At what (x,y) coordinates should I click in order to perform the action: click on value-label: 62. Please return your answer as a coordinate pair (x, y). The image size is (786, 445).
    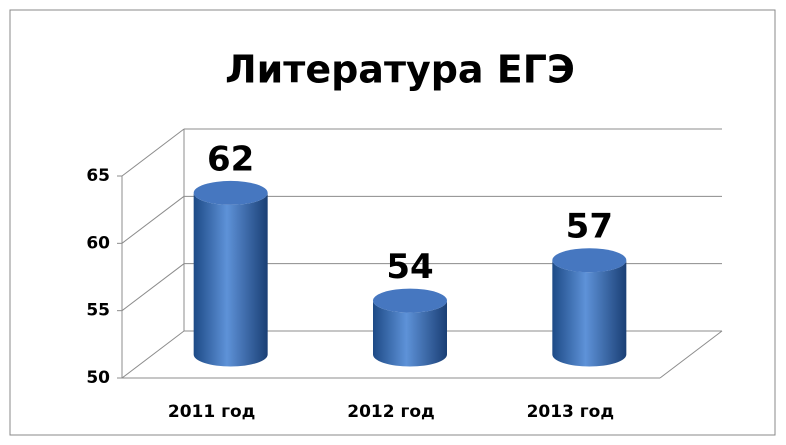
    Looking at the image, I should click on (230, 159).